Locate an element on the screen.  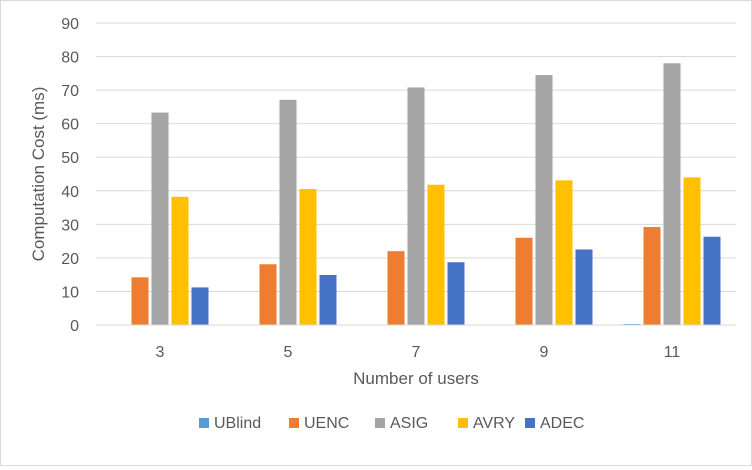
x-tick-label: 3 is located at coordinates (160, 352).